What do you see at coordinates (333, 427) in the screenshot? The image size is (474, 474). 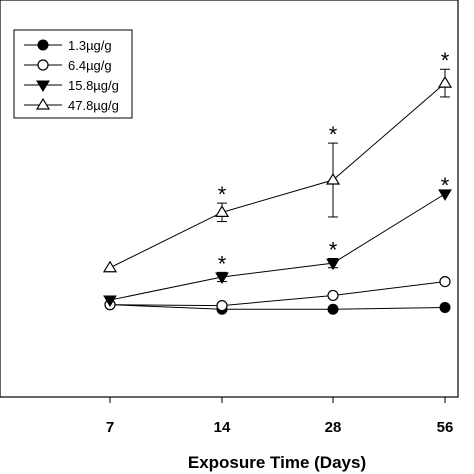 I see `x-tick-label: 28` at bounding box center [333, 427].